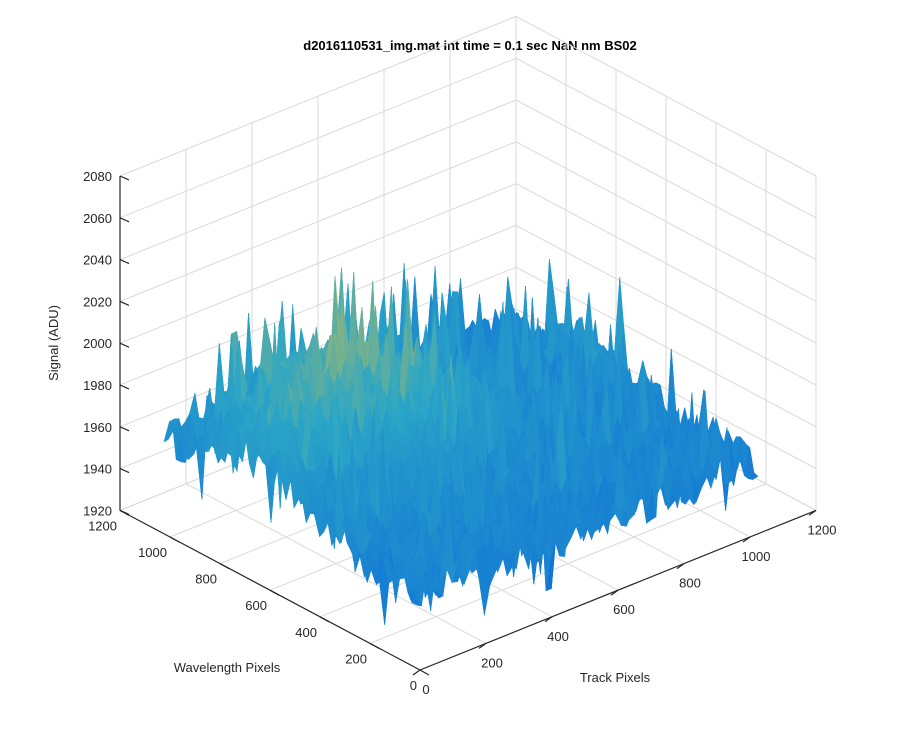 This screenshot has width=900, height=750. Describe the element at coordinates (97, 385) in the screenshot. I see `z-tick-label: 1980` at that location.